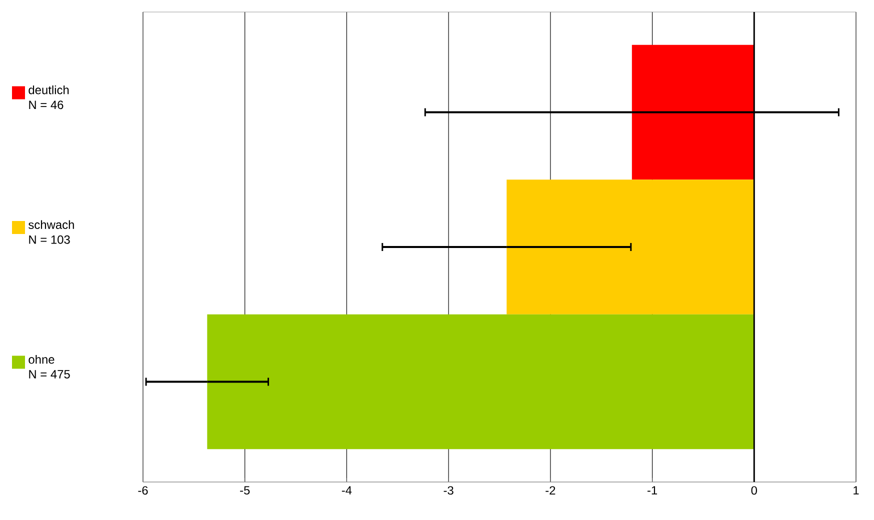 This screenshot has height=520, width=874. Describe the element at coordinates (46, 105) in the screenshot. I see `text: N = 46` at that location.